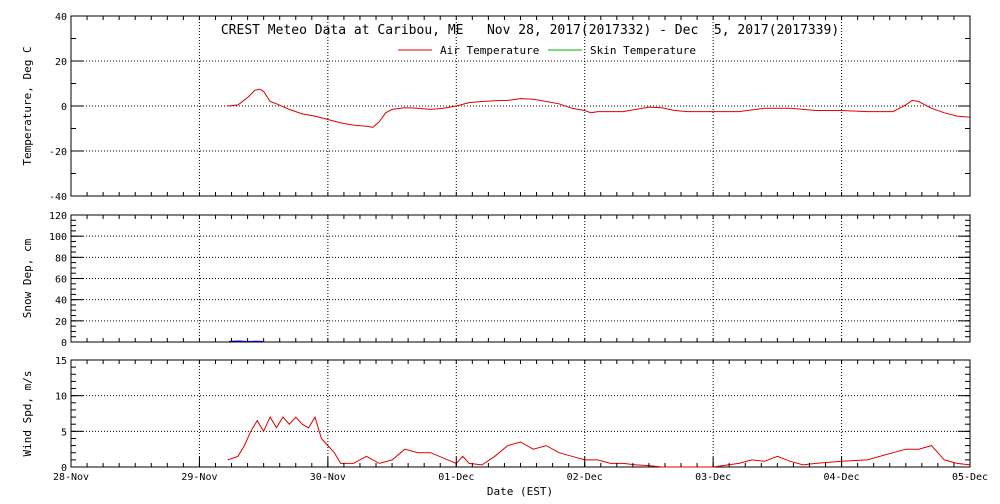 This screenshot has height=504, width=1000. What do you see at coordinates (61, 280) in the screenshot?
I see `y-tick-label: 60` at bounding box center [61, 280].